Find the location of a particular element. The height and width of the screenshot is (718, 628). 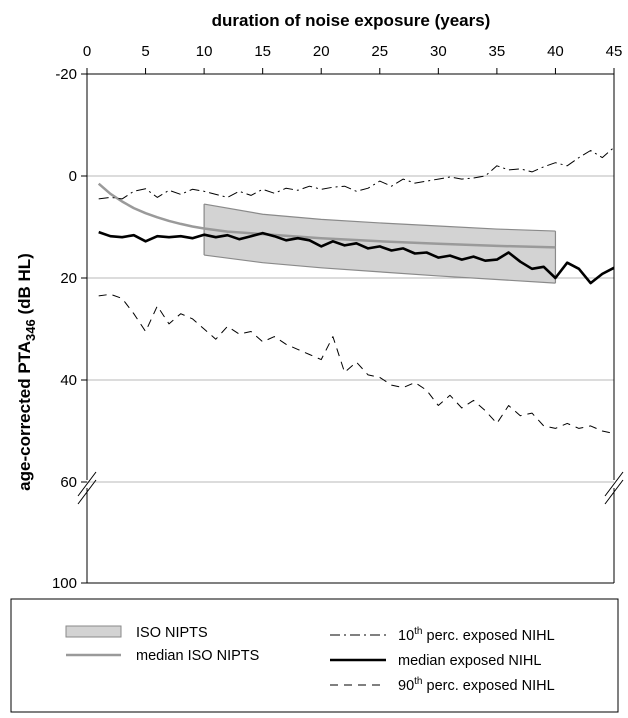

x-tick-label-10: 10 is located at coordinates (204, 51).